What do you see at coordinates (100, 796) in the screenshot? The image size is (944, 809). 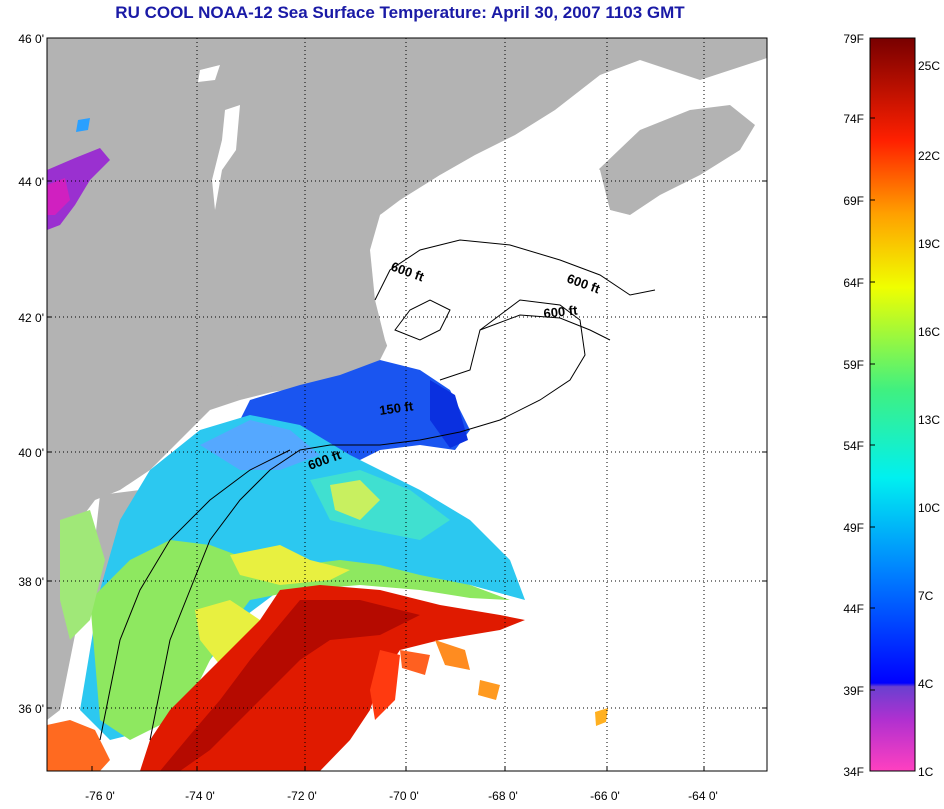 I see `lon-label: -76 0'` at bounding box center [100, 796].